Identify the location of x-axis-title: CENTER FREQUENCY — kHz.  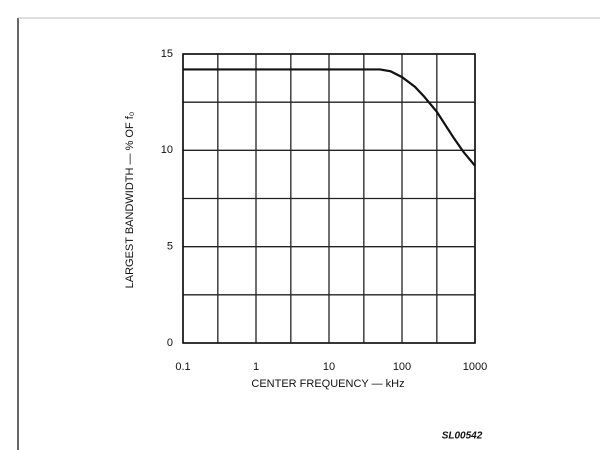
(327, 384).